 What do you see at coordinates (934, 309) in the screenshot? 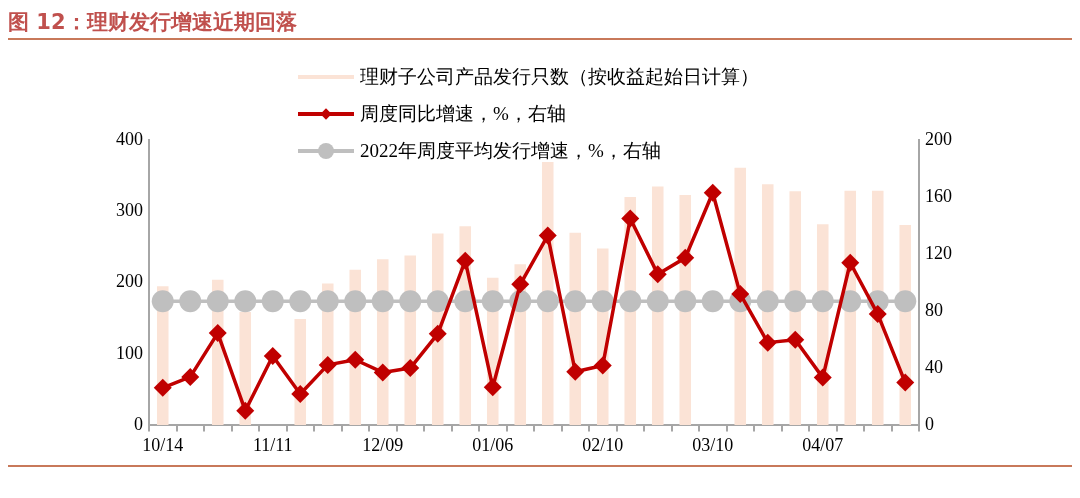
I see `y2-tick-label: 80` at bounding box center [934, 309].